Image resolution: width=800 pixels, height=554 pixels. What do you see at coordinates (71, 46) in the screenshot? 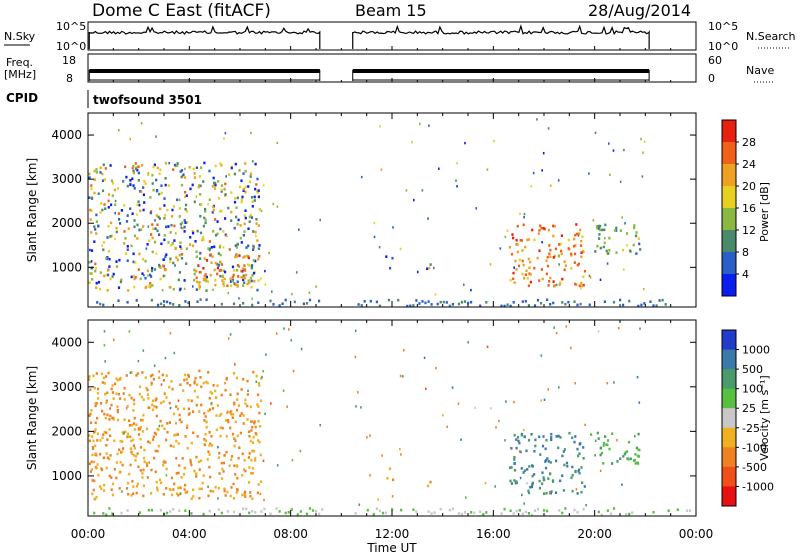
I see `nsky-tick-bottom: 10^0` at bounding box center [71, 46].